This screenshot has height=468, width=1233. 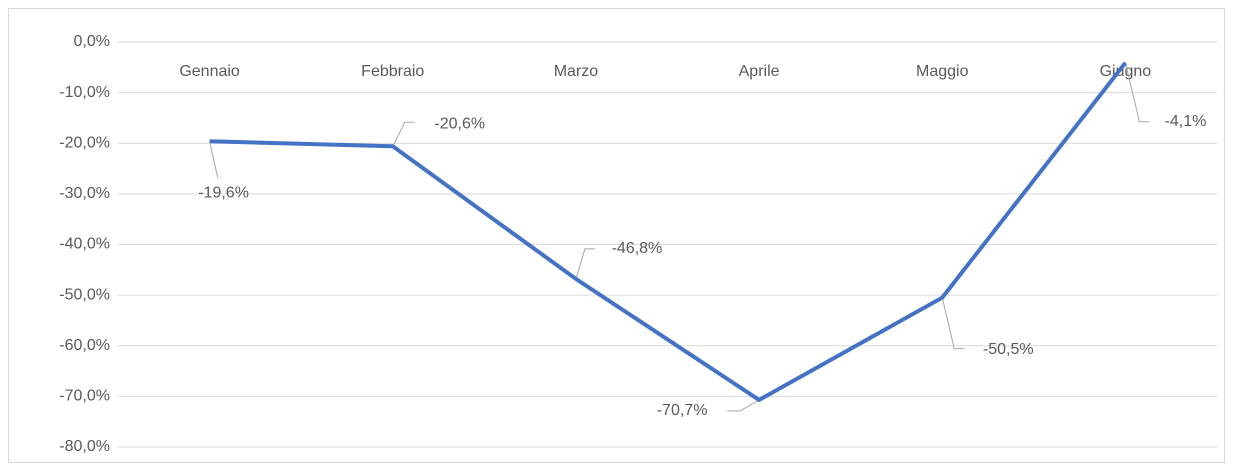 I want to click on x-tick-label: Gennaio, so click(x=209, y=71).